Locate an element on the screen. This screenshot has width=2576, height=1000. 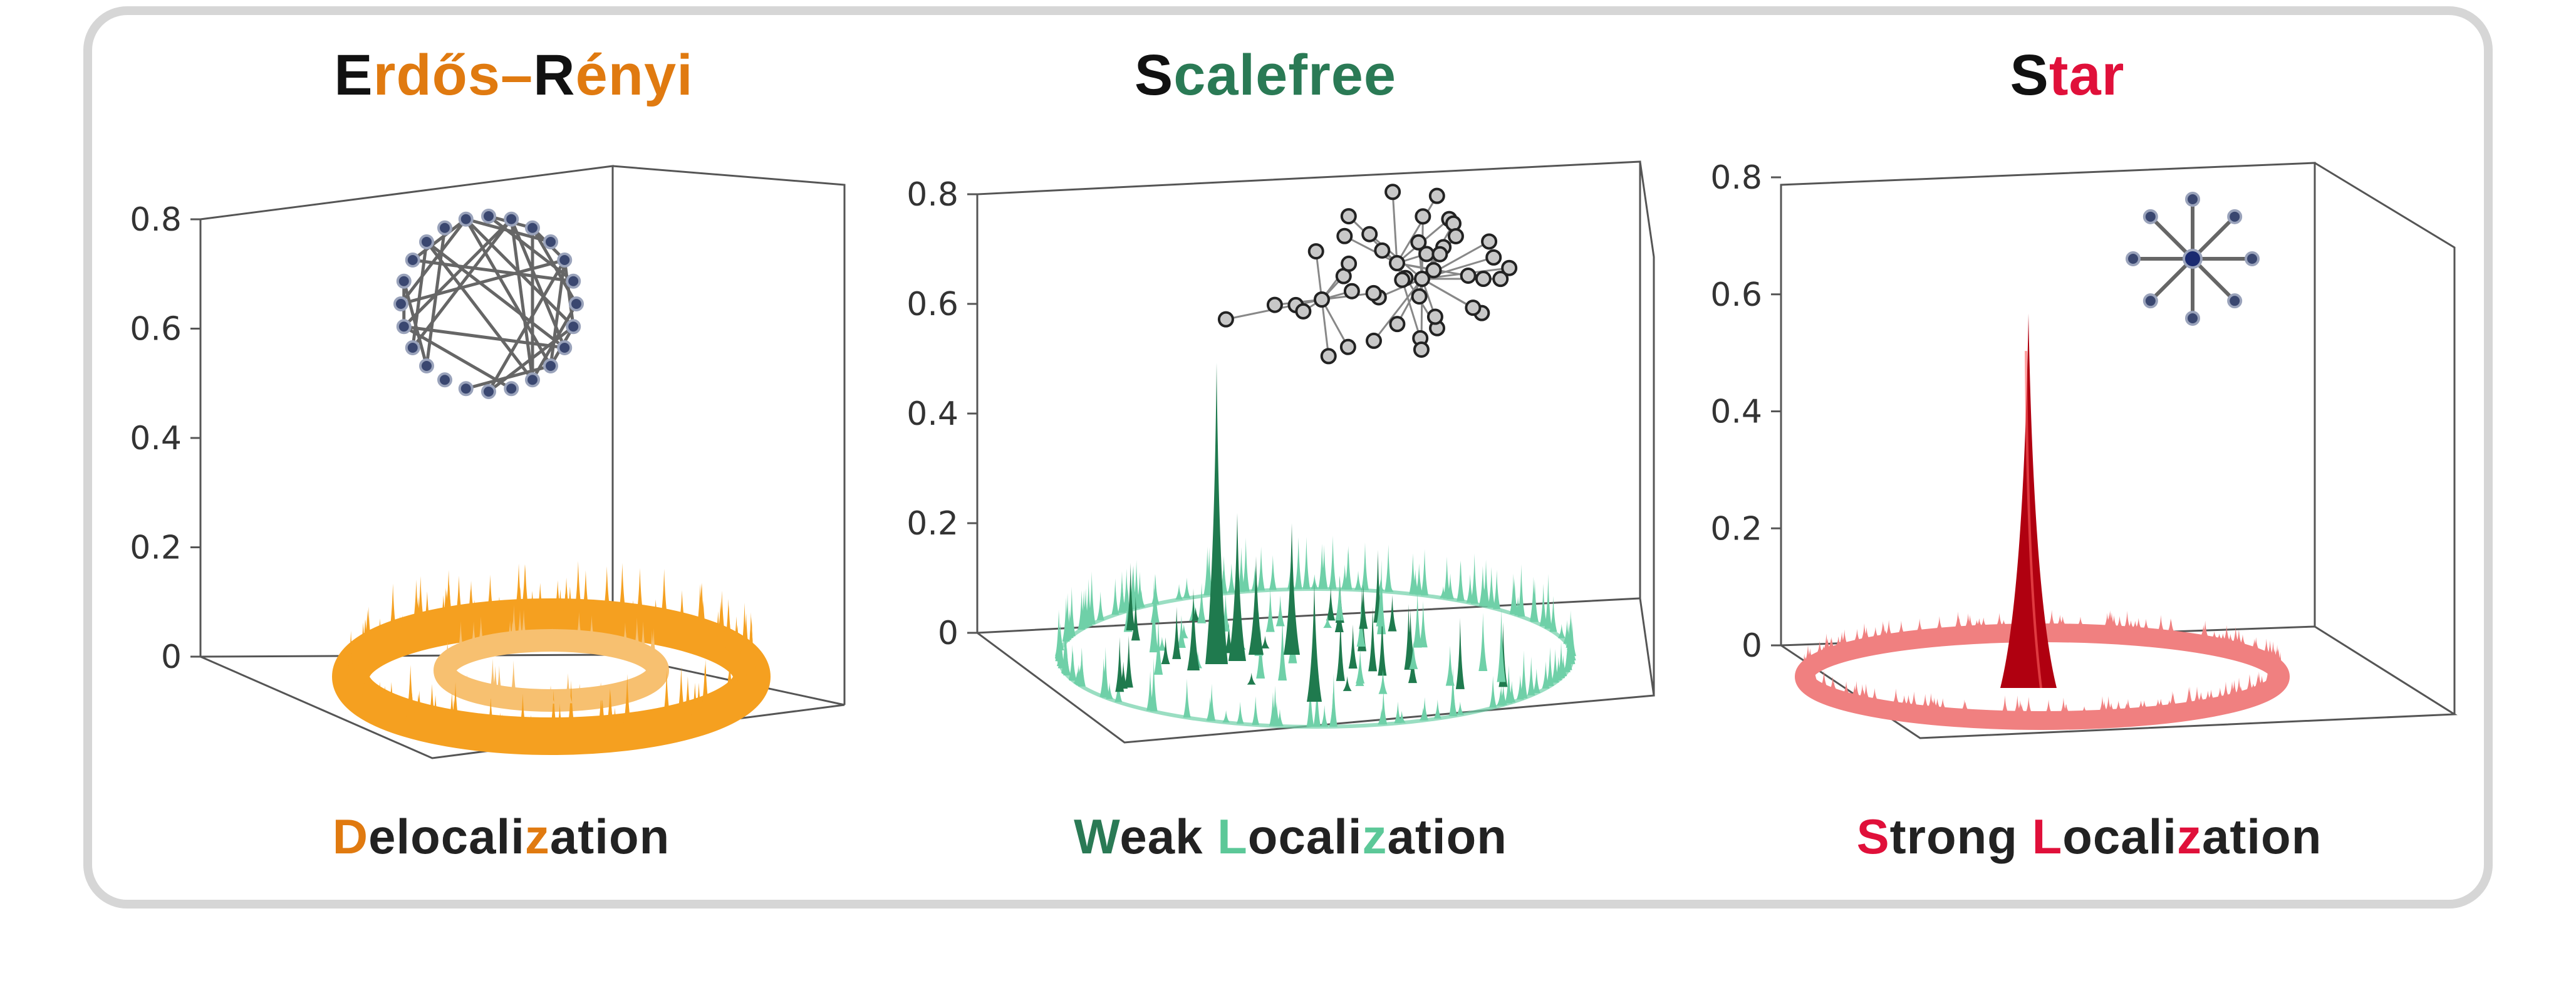
text-part: calefree is located at coordinates (1285, 75).